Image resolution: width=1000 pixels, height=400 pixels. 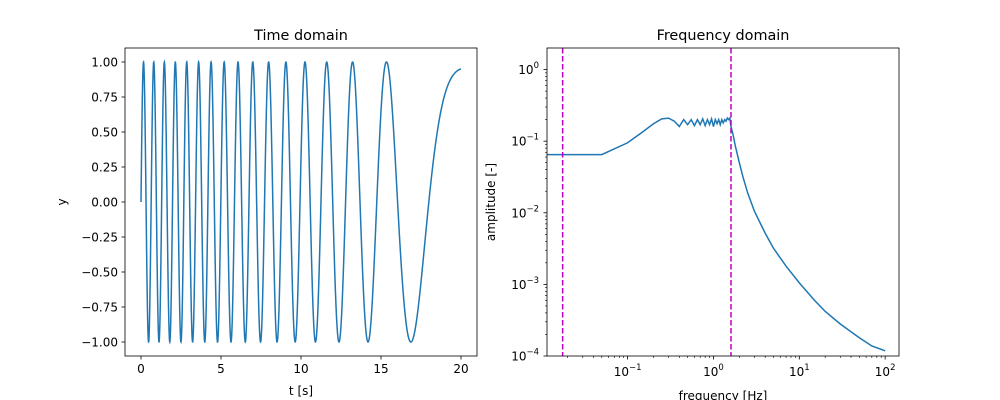 I want to click on x-tick-label: 10, so click(x=300, y=369).